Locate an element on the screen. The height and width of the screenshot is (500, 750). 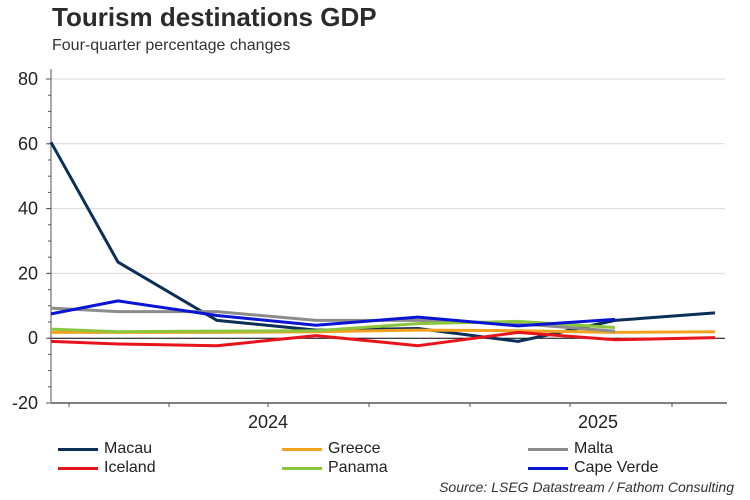
legend-item: Macau is located at coordinates (105, 449).